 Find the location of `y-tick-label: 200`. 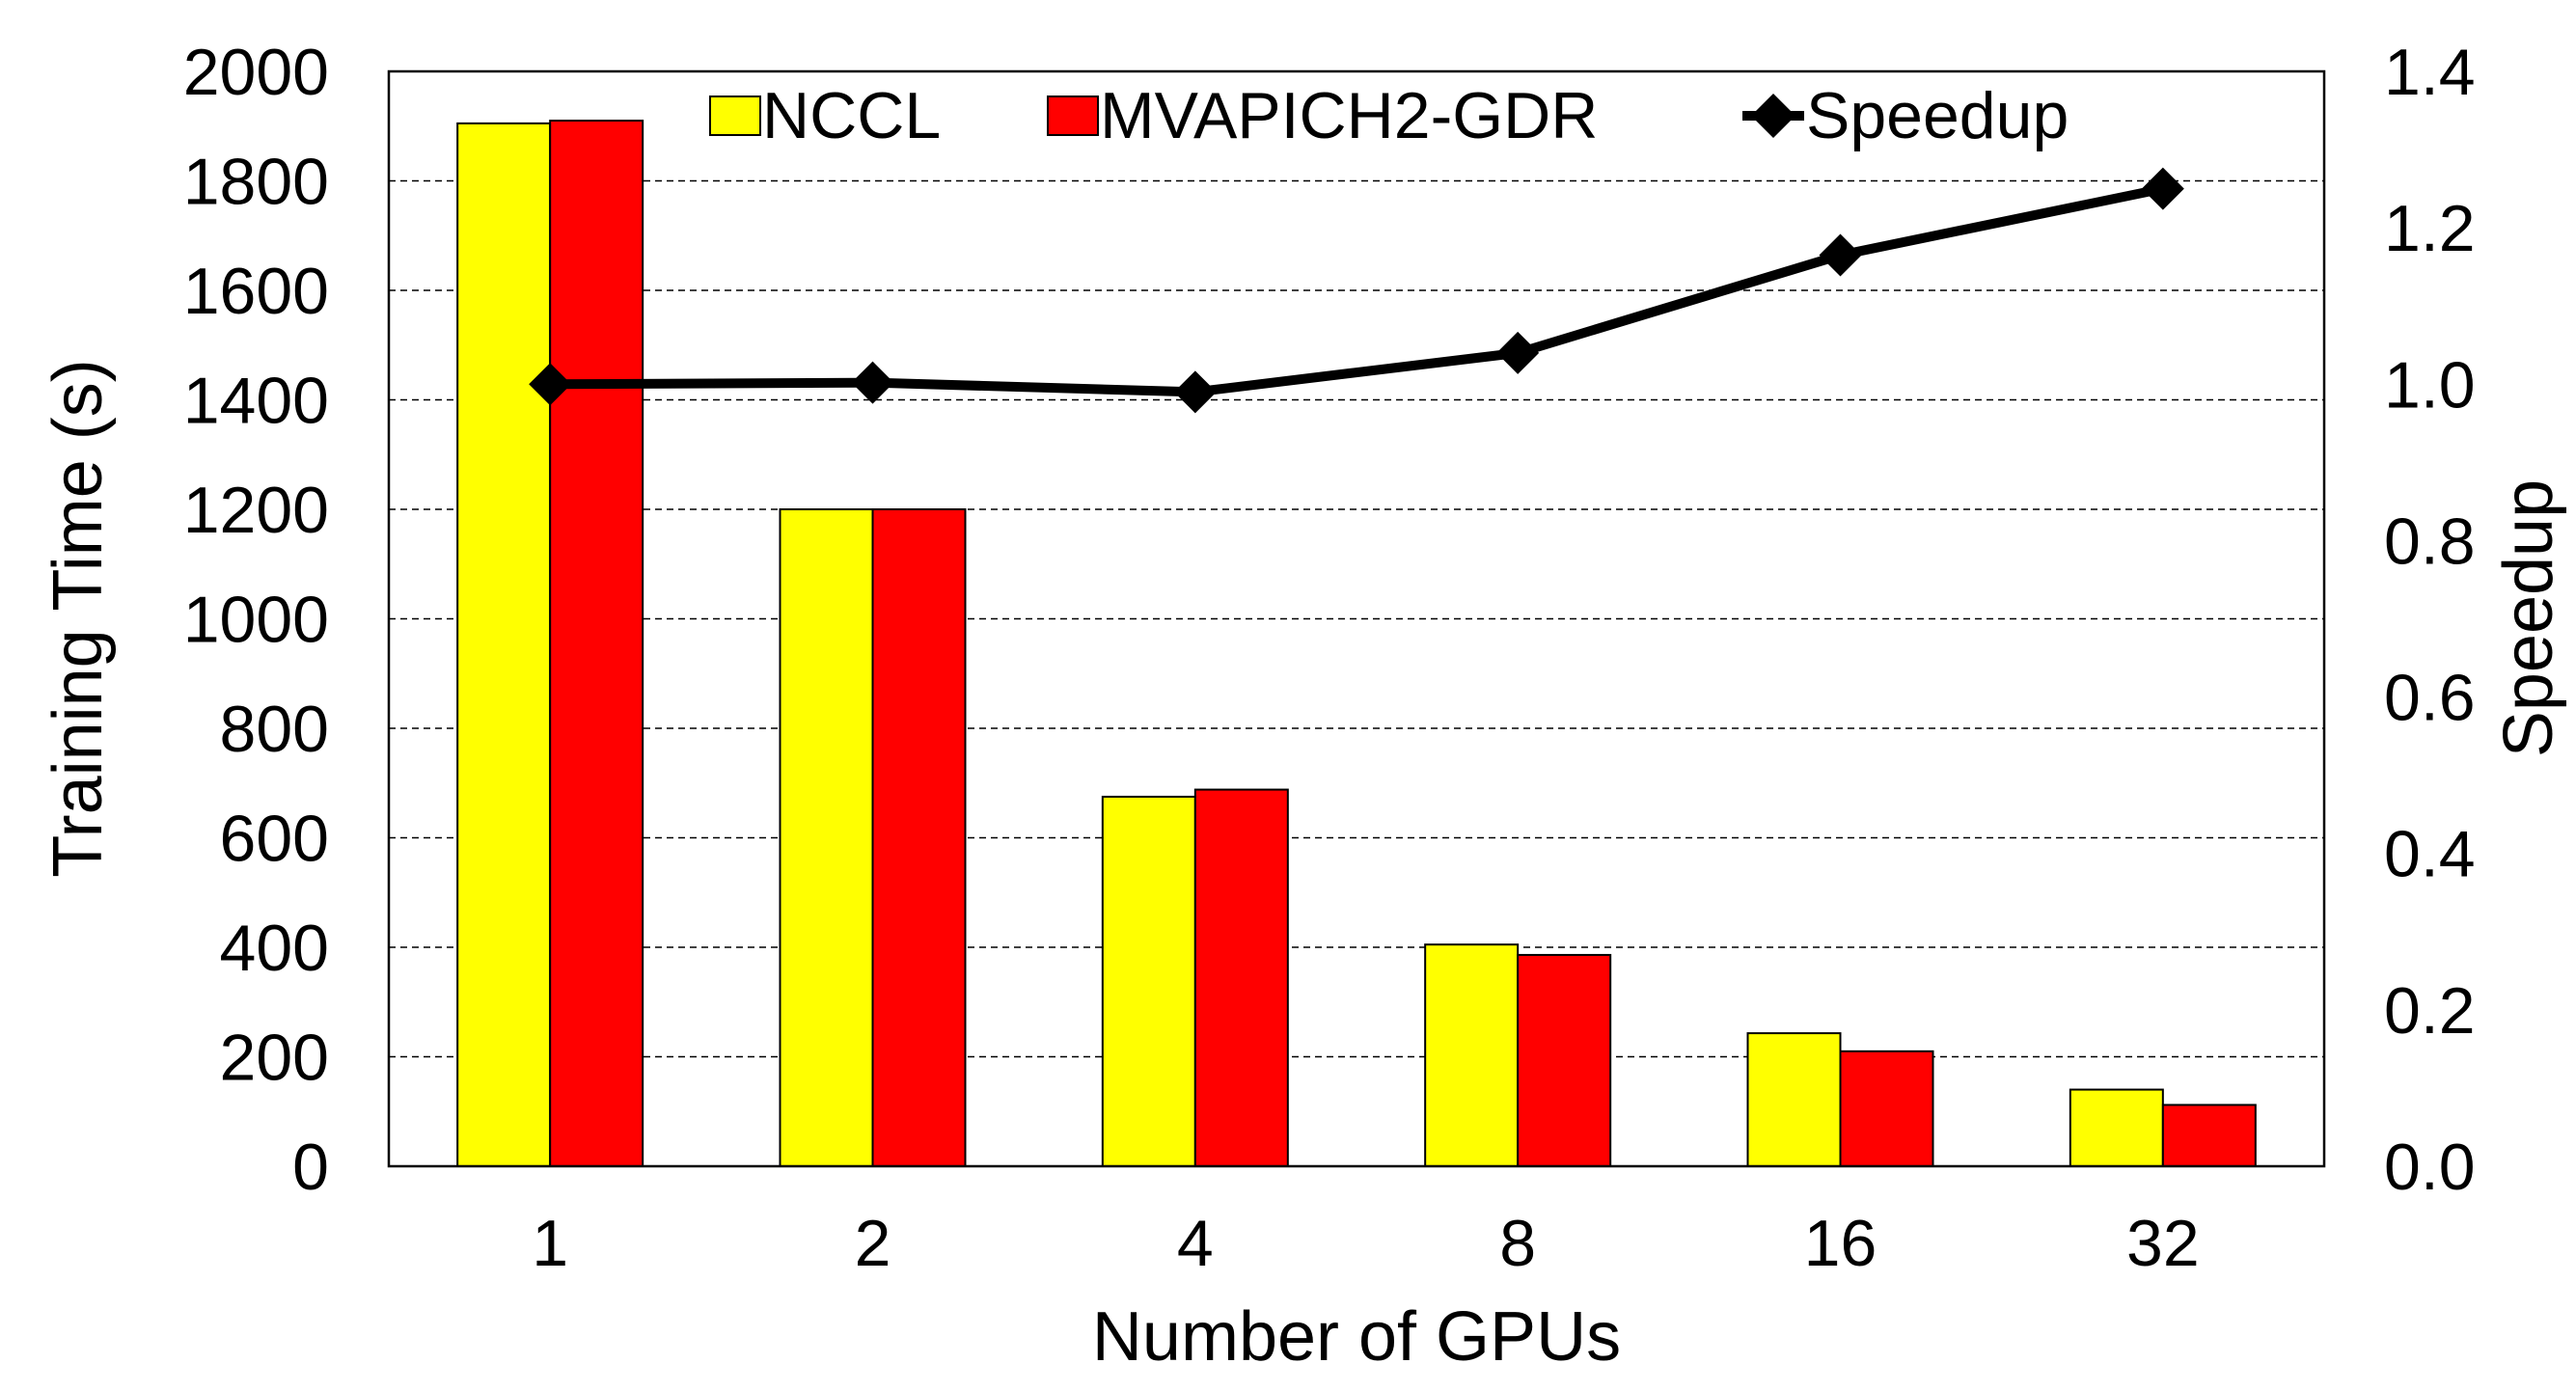

y-tick-label: 200 is located at coordinates (275, 1059).